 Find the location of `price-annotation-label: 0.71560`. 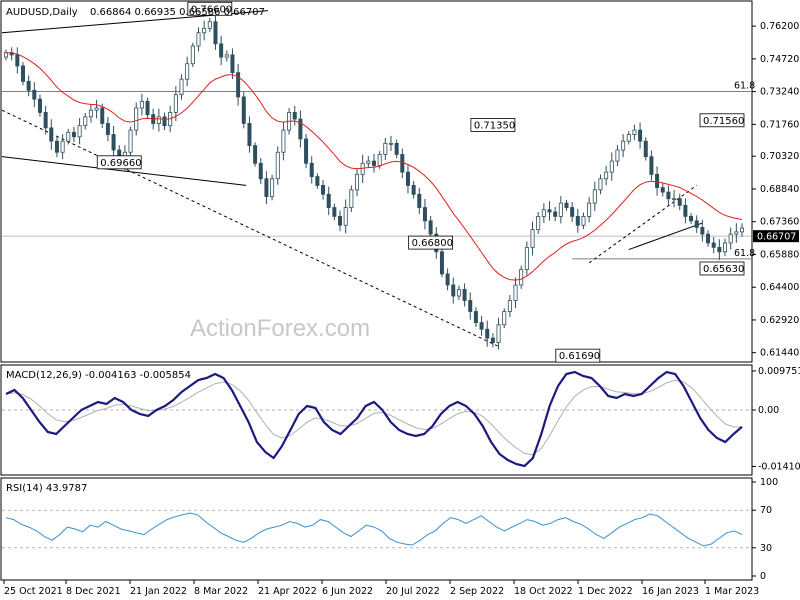

price-annotation-label: 0.71560 is located at coordinates (723, 121).